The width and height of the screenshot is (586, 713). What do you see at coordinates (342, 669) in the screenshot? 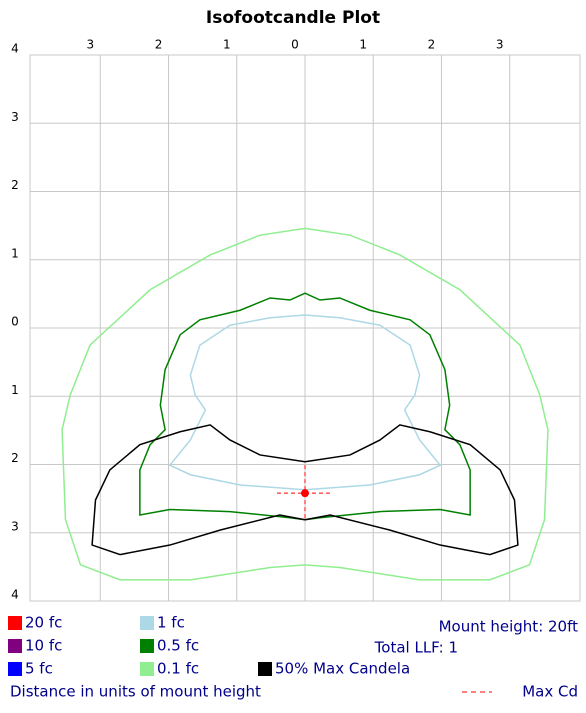
I see `legend-label: 50% Max Candela` at bounding box center [342, 669].